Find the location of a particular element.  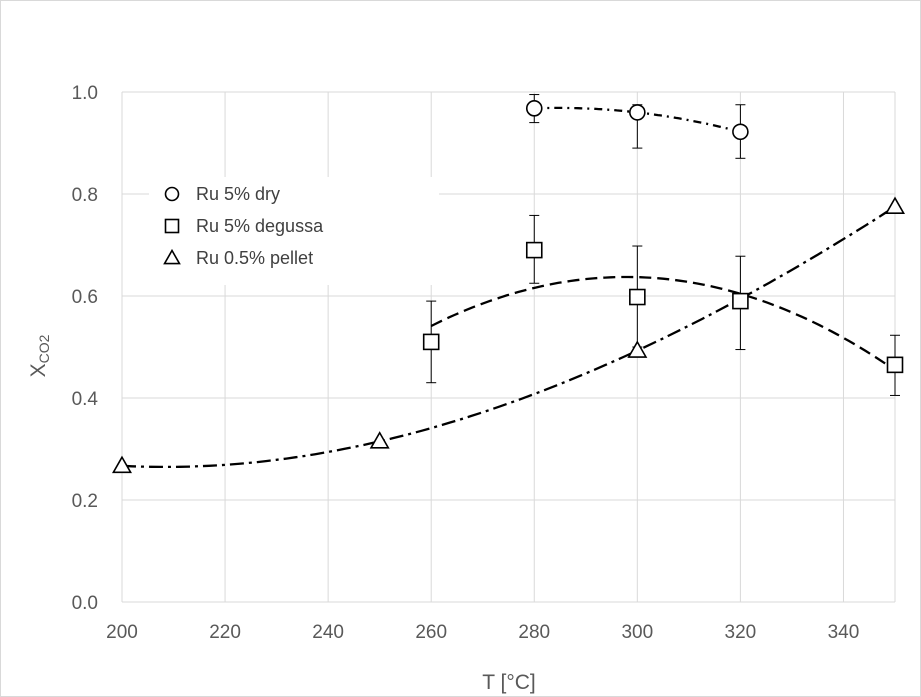

x-tick-label: 300 is located at coordinates (637, 632).